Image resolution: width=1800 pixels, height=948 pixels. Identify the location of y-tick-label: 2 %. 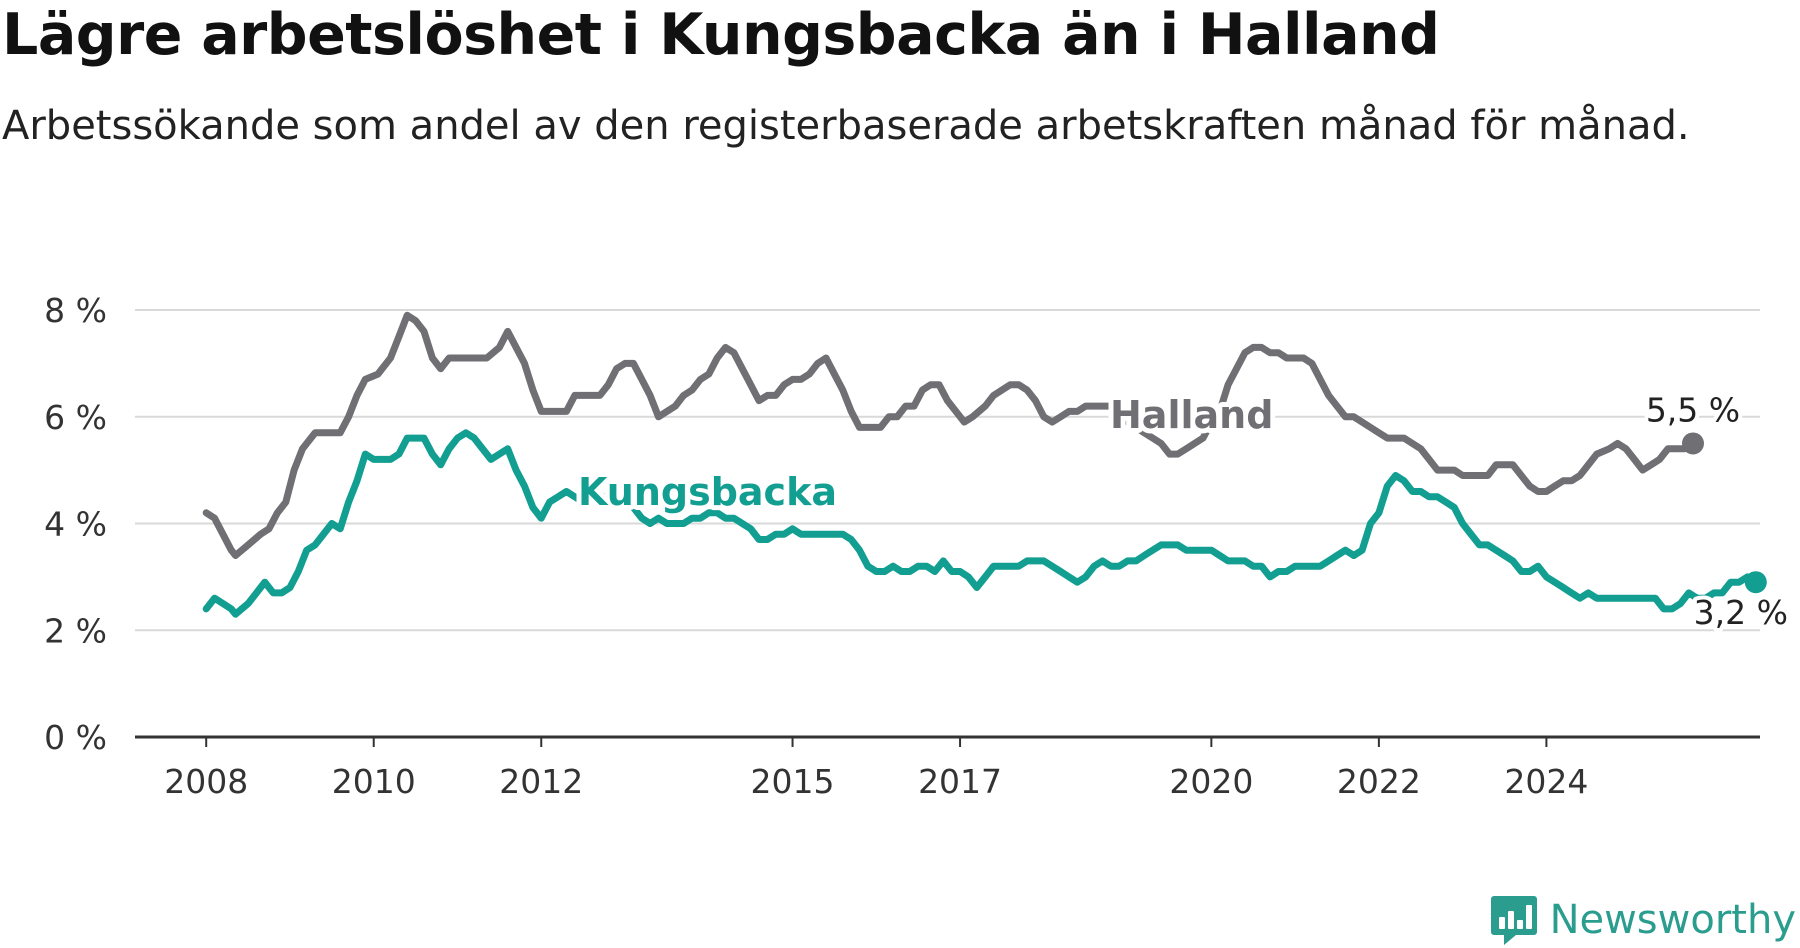
(75, 630).